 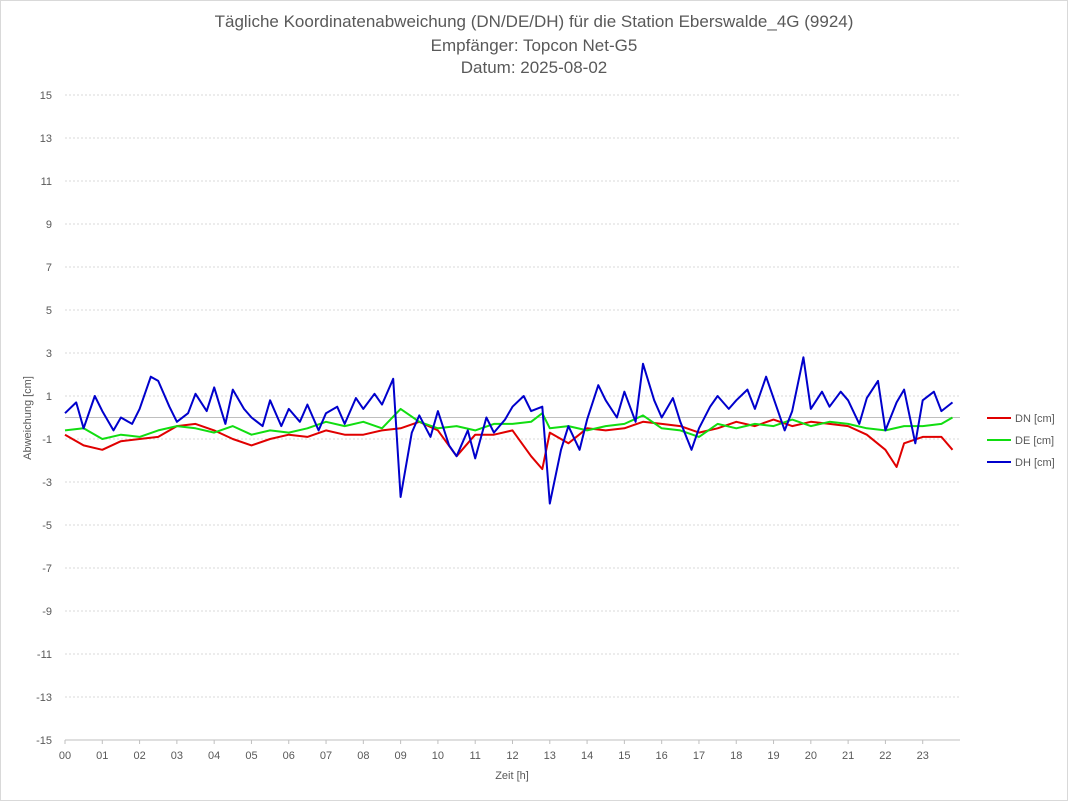 What do you see at coordinates (363, 756) in the screenshot?
I see `x-tick-label: 08` at bounding box center [363, 756].